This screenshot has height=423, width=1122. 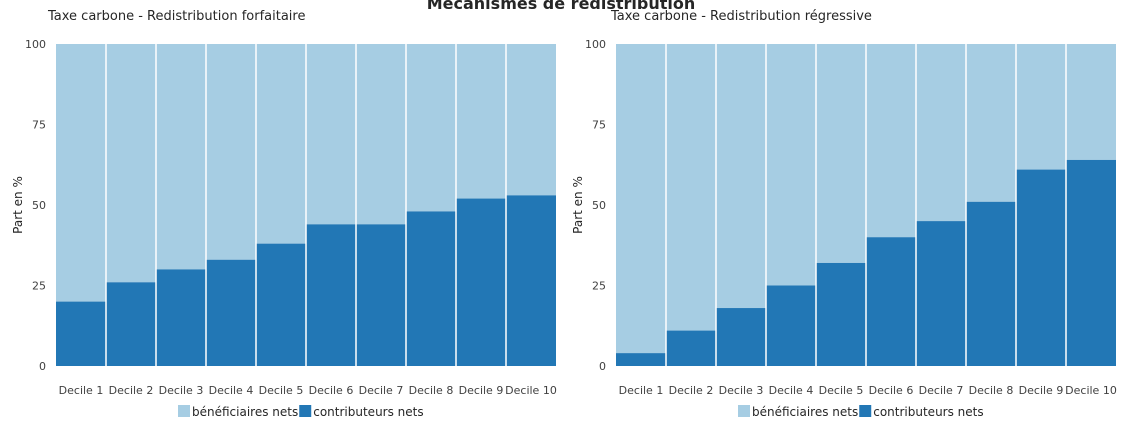 What do you see at coordinates (305, 411) in the screenshot?
I see `left-legend-swatch-contributeurs` at bounding box center [305, 411].